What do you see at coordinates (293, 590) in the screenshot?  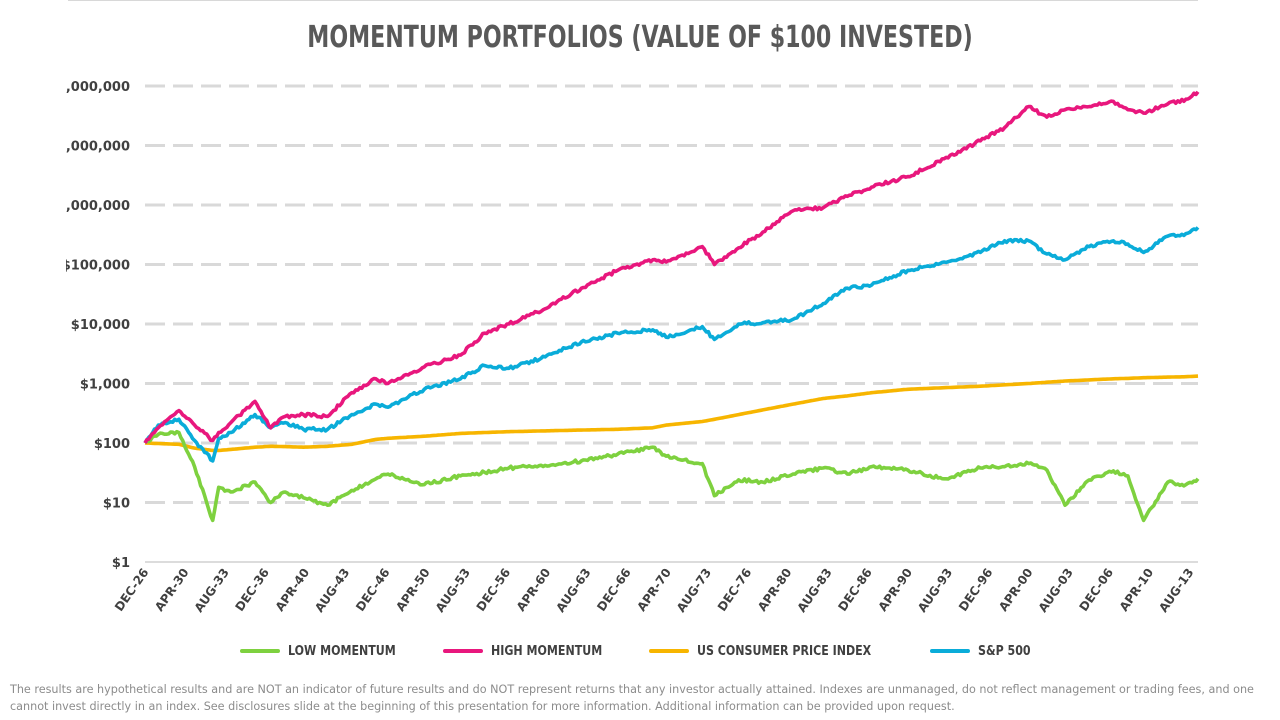 I see `x-tick-label: APR-40` at bounding box center [293, 590].